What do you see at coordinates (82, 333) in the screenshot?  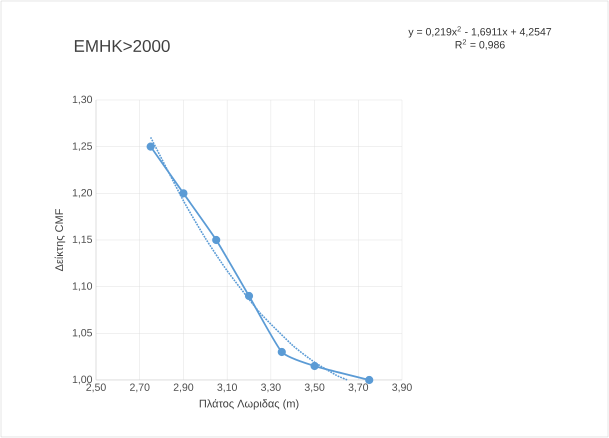 I see `y-tick-label: 1,05` at bounding box center [82, 333].